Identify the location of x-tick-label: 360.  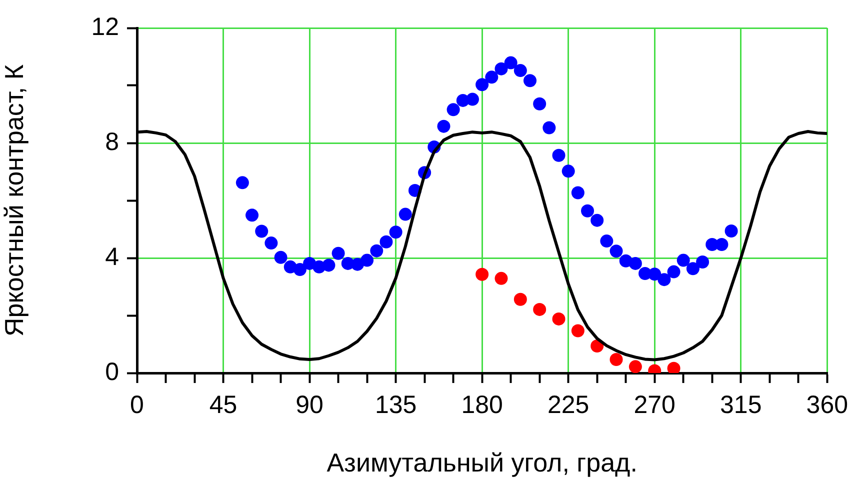
(827, 404).